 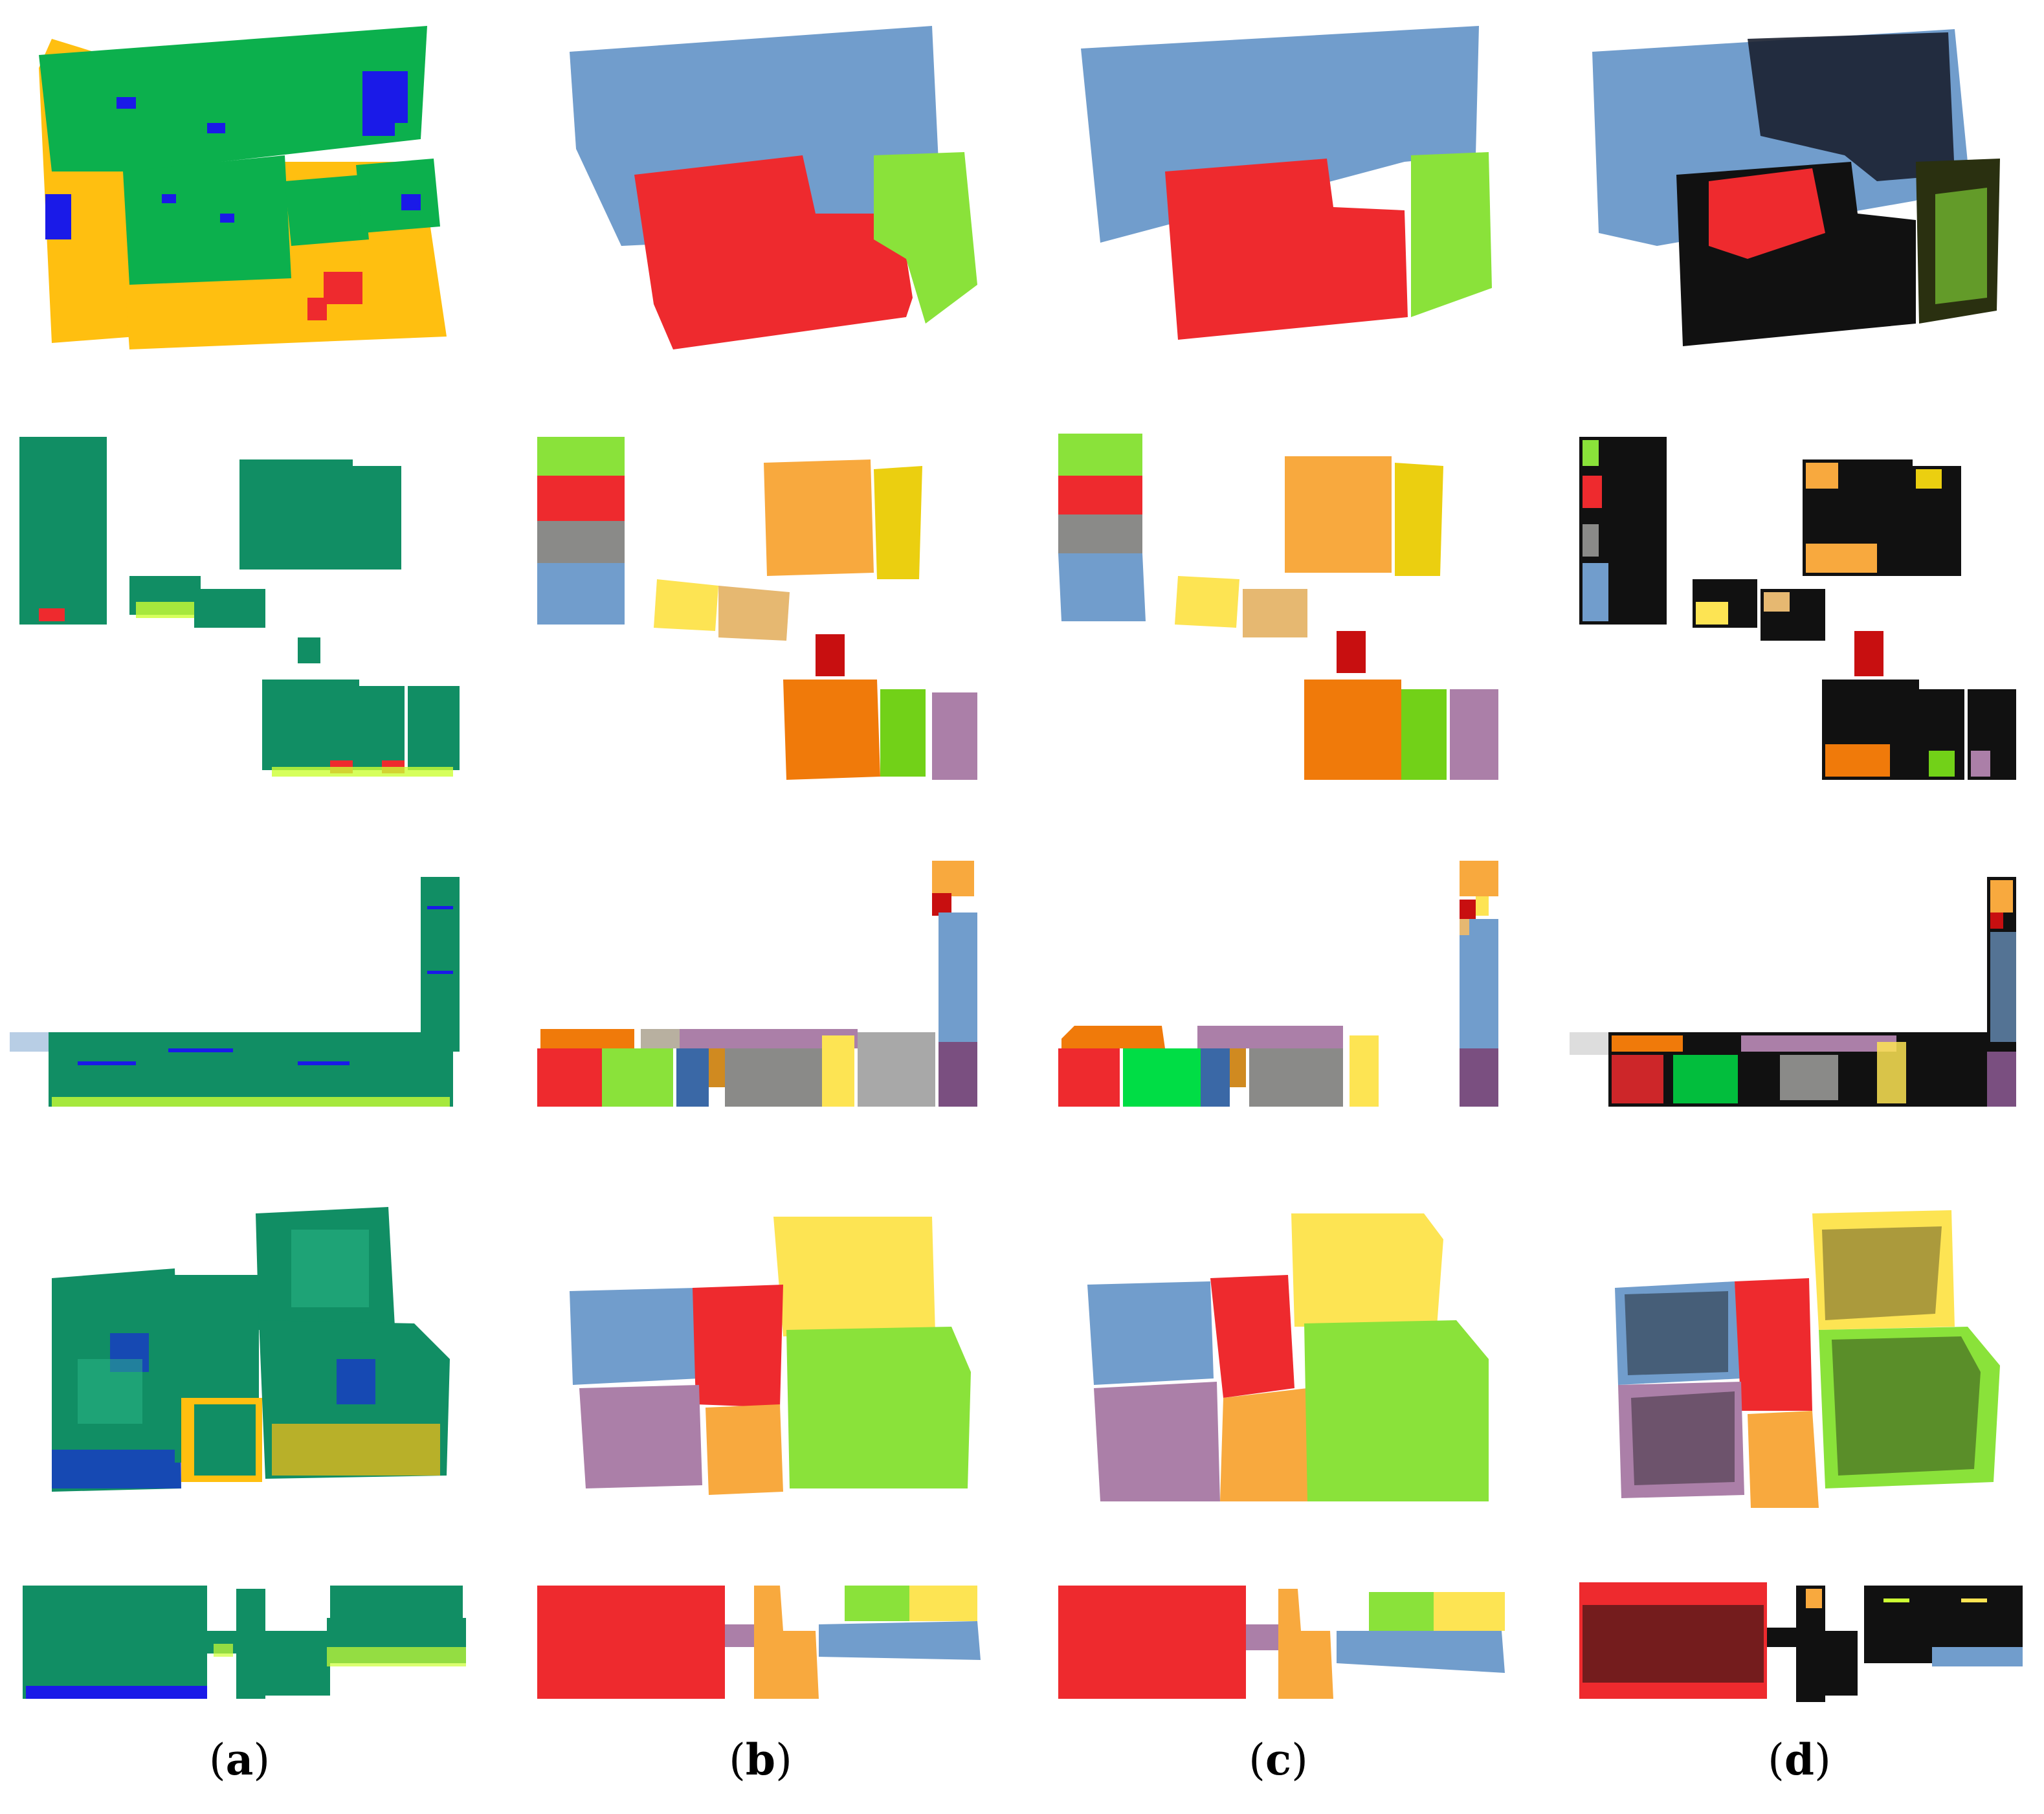 I want to click on panel-c-row3, so click(x=1278, y=984).